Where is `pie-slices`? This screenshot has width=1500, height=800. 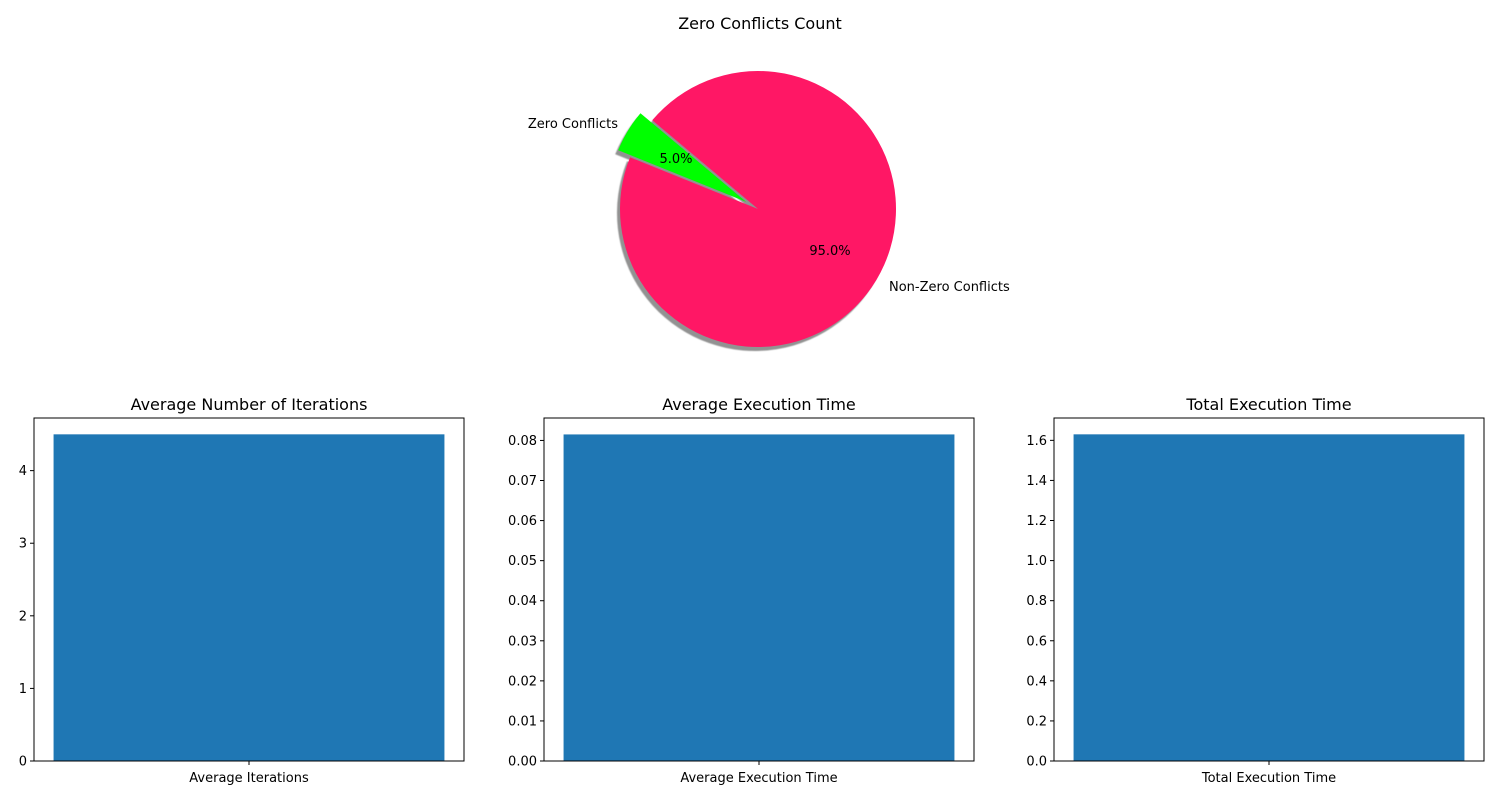
pie-slices is located at coordinates (757, 209).